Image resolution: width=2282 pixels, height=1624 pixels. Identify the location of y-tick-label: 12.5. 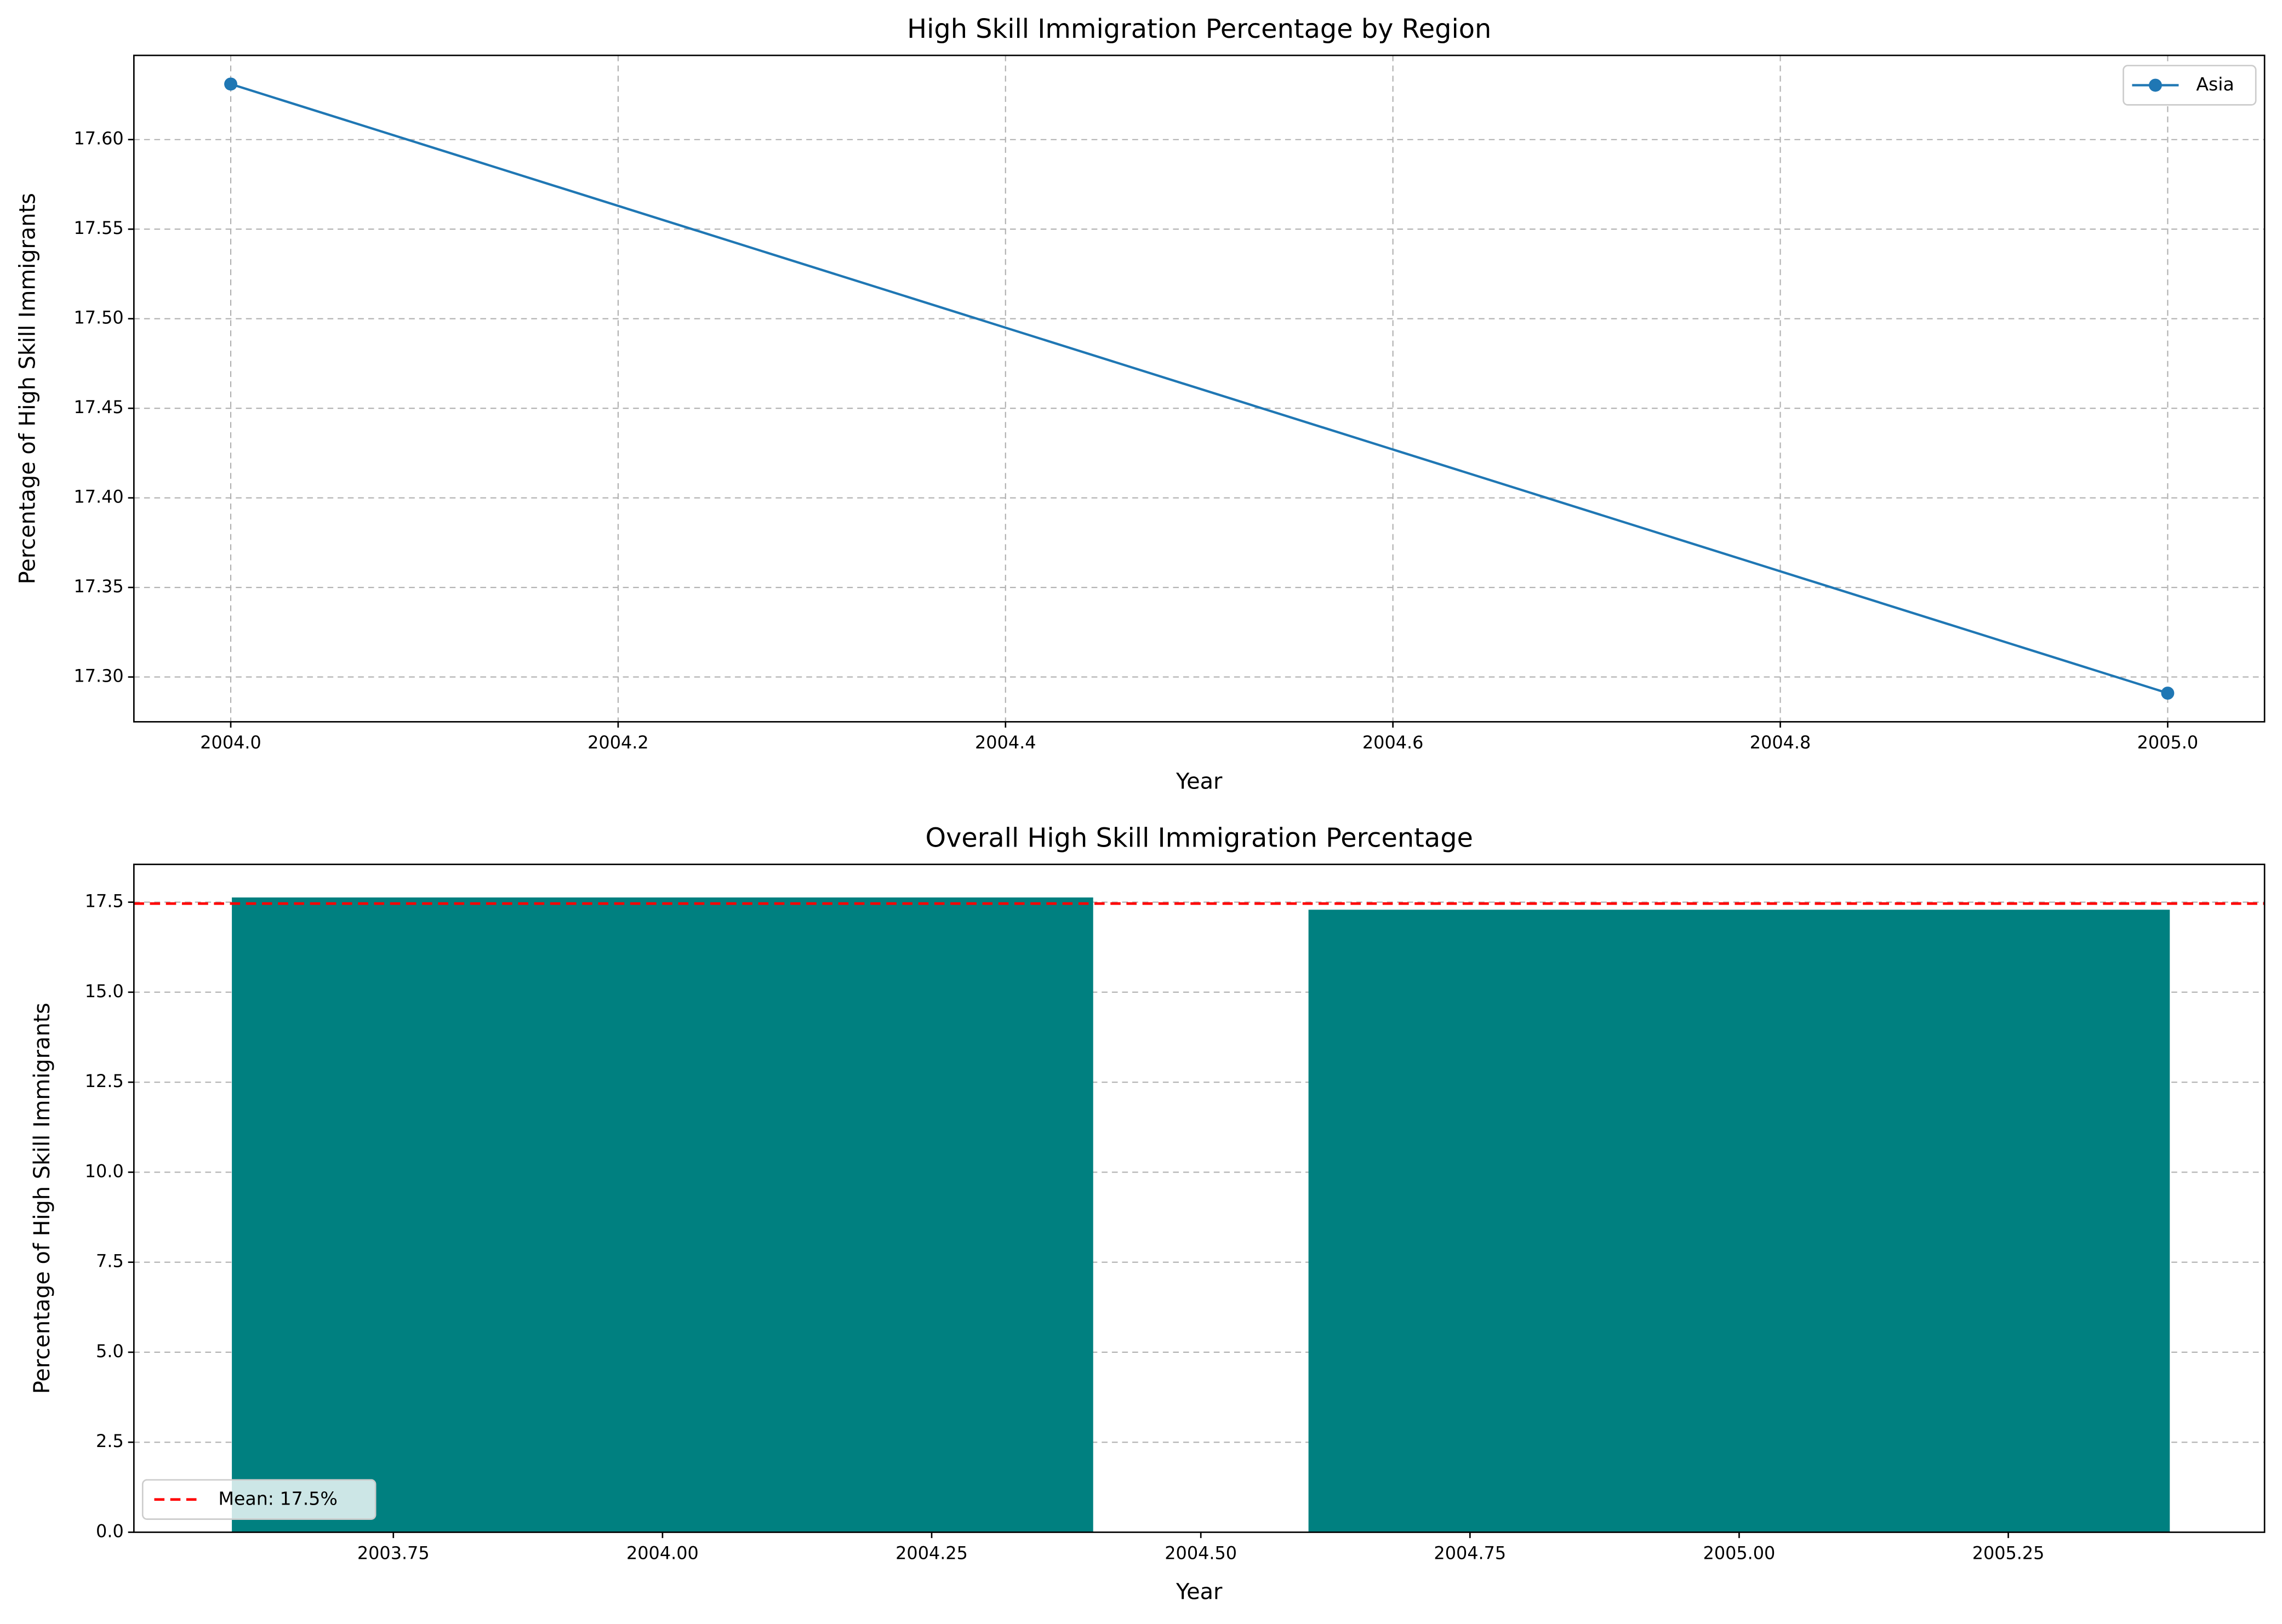
(104, 1081).